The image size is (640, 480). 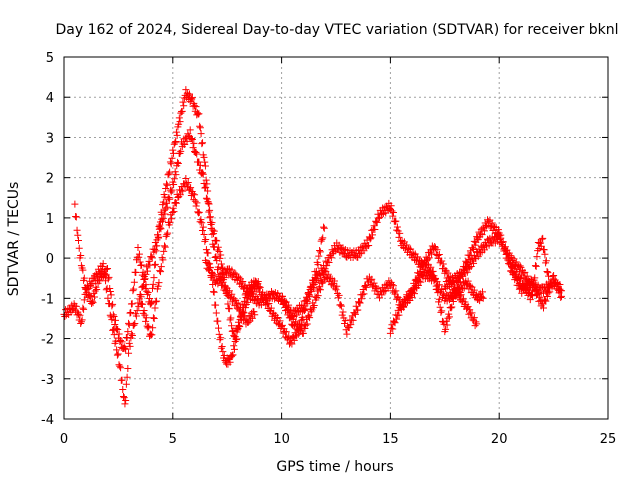 I want to click on x-tick-label: 10, so click(x=281, y=439).